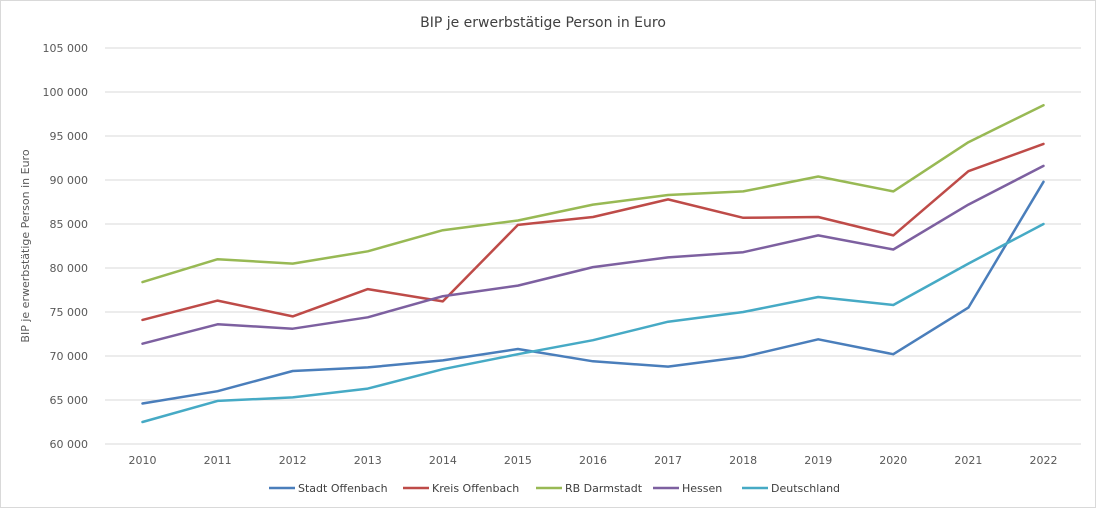 This screenshot has width=1096, height=508. I want to click on y-tick-label: 75 000, so click(69, 312).